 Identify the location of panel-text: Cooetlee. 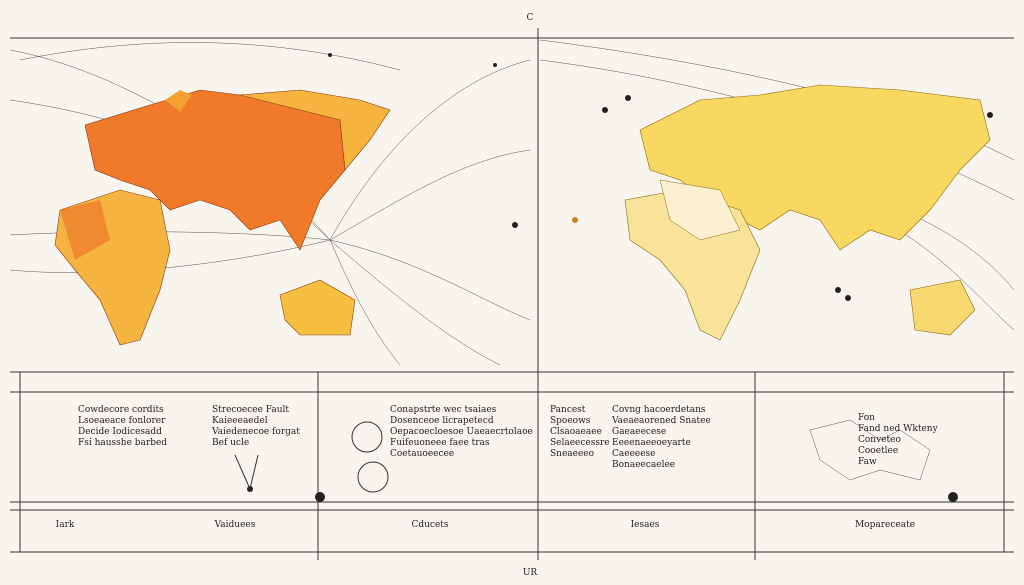
(878, 451).